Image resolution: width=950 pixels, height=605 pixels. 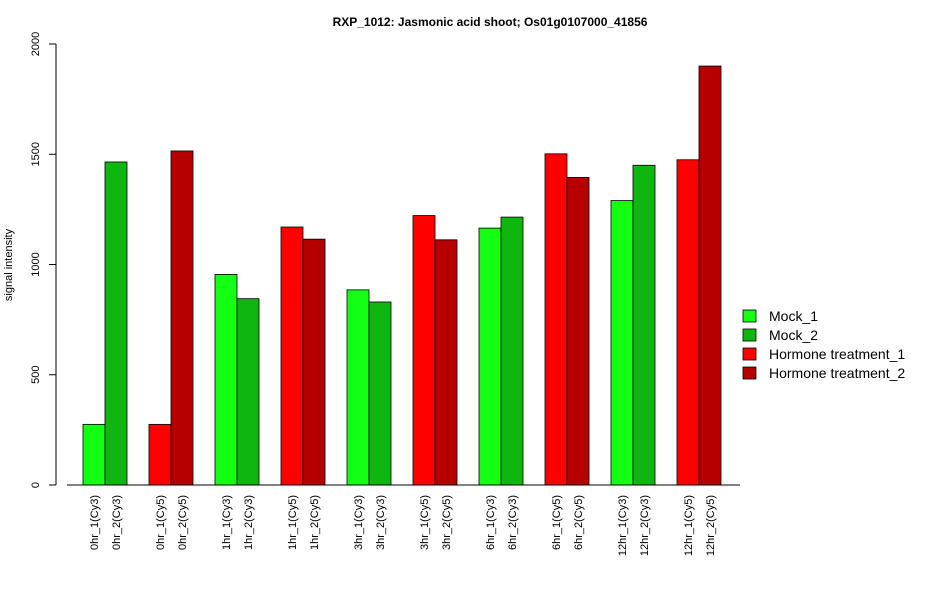 I want to click on x-tick-label: 1hr_1(Cy3), so click(x=227, y=522).